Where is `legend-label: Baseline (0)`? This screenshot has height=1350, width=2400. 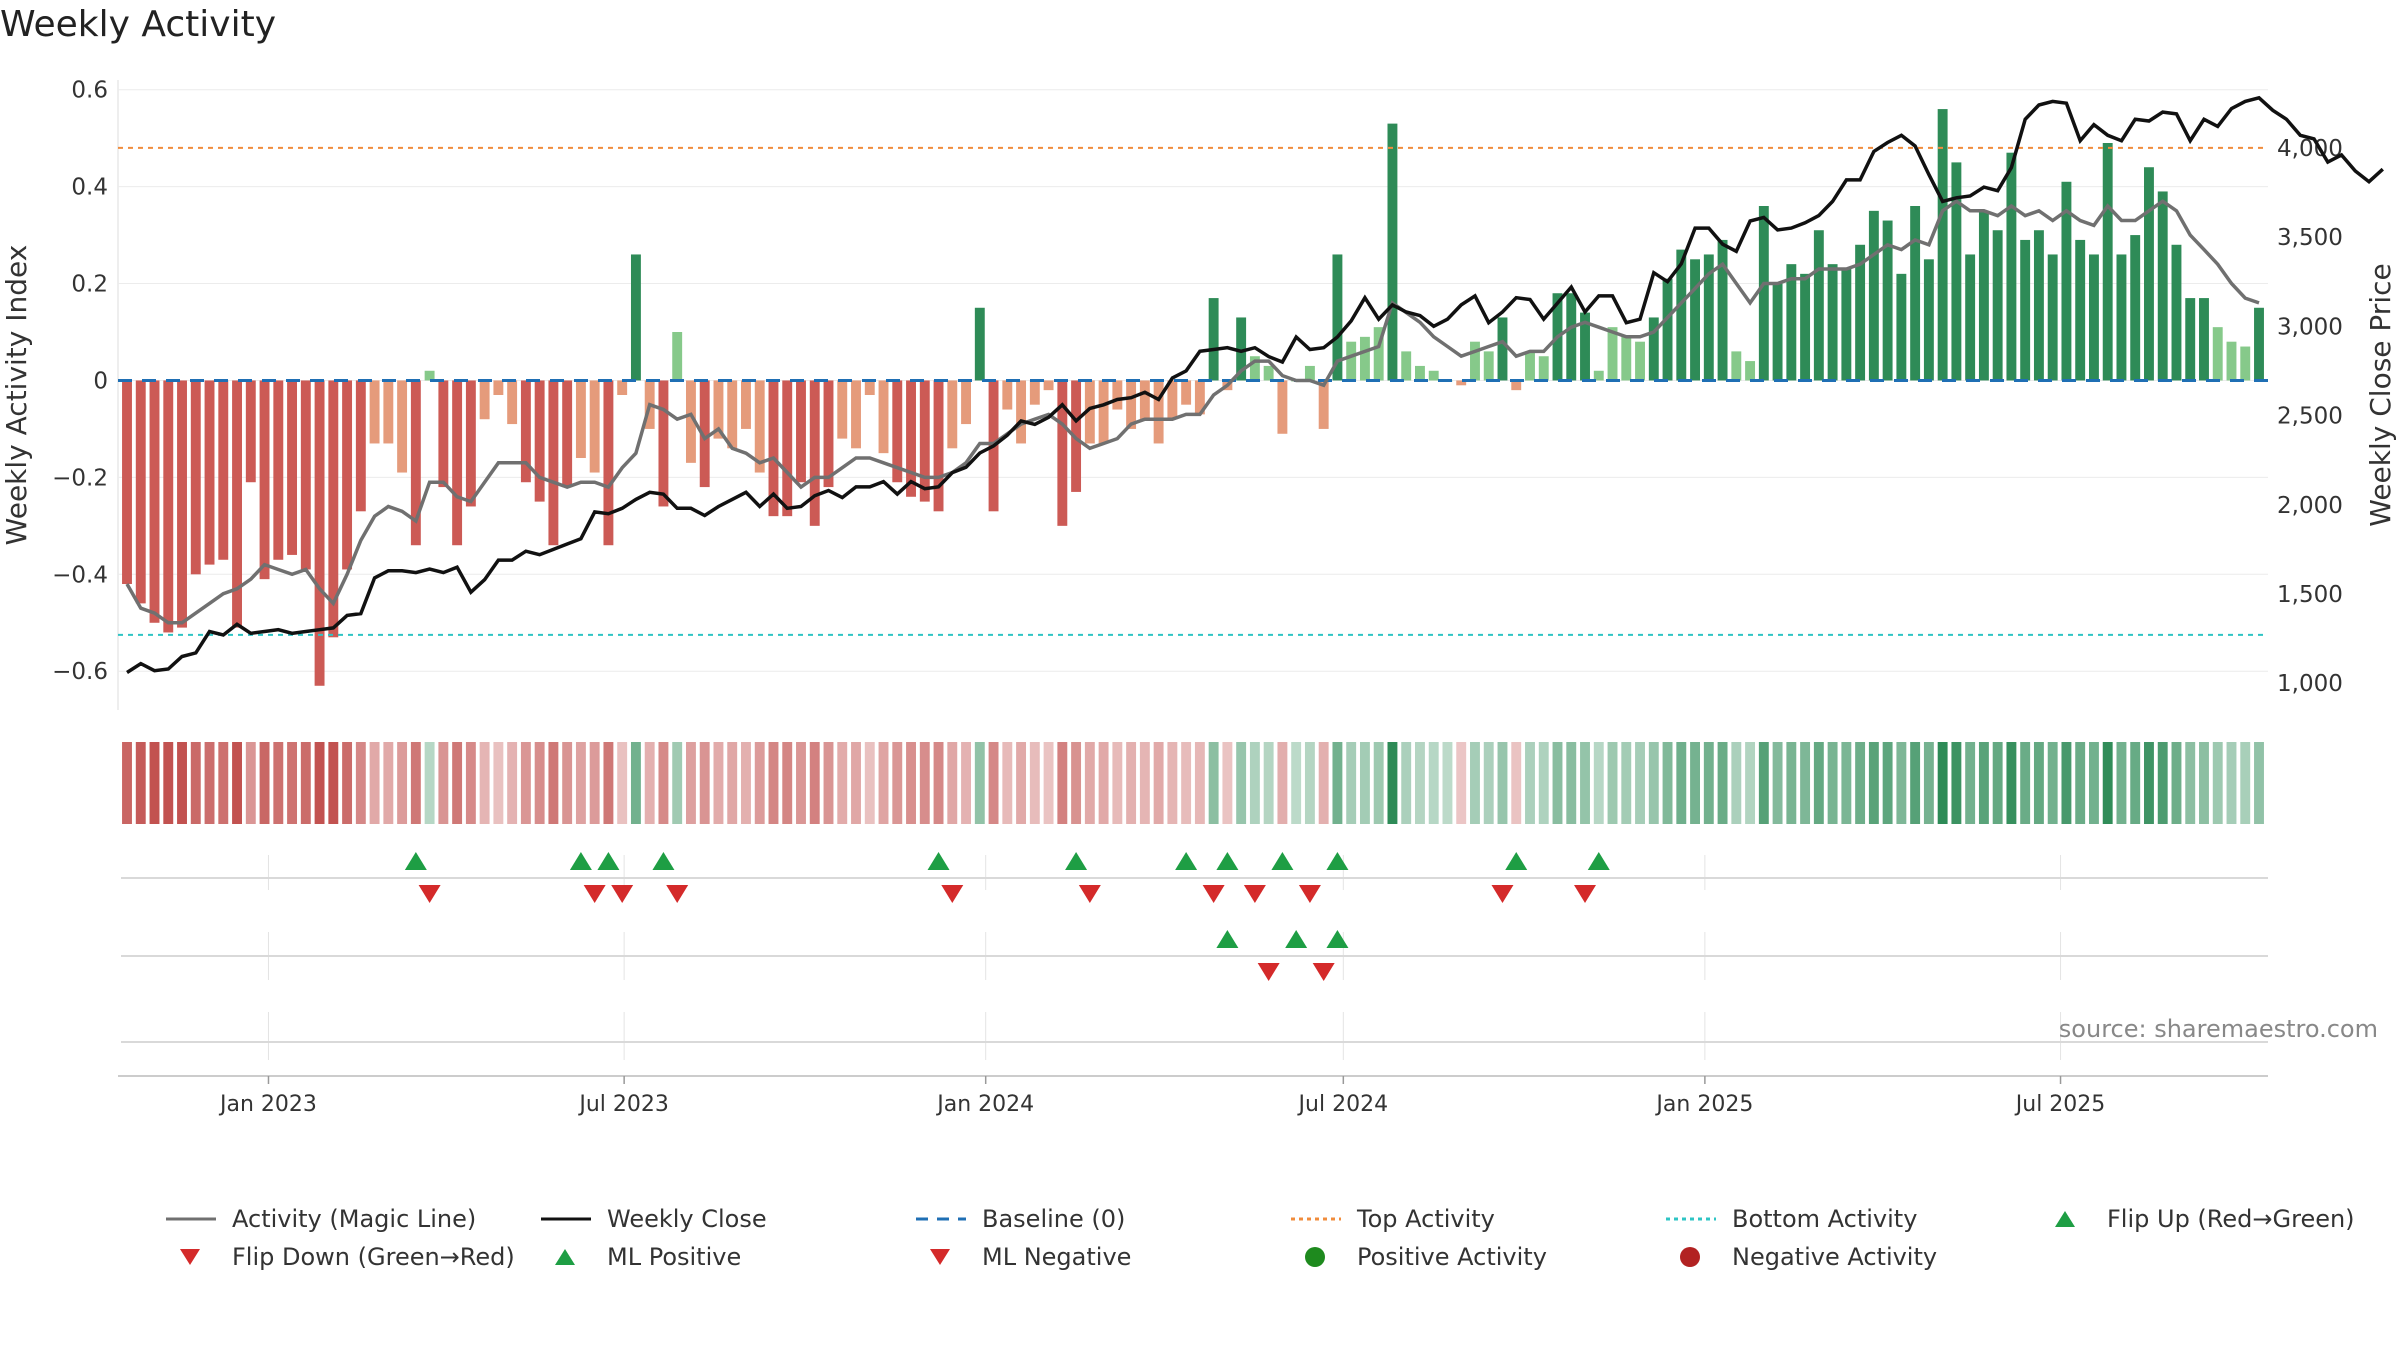 legend-label: Baseline (0) is located at coordinates (1054, 1219).